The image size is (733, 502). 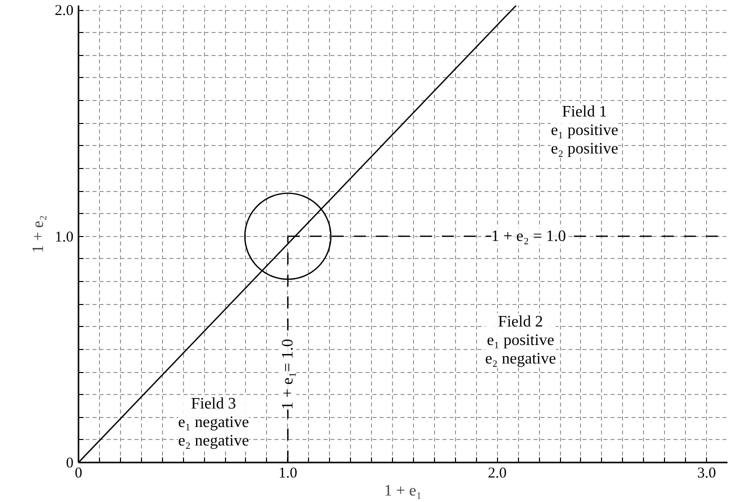 What do you see at coordinates (213, 422) in the screenshot?
I see `annotation: Field 3 e₁ negative e₂ negative` at bounding box center [213, 422].